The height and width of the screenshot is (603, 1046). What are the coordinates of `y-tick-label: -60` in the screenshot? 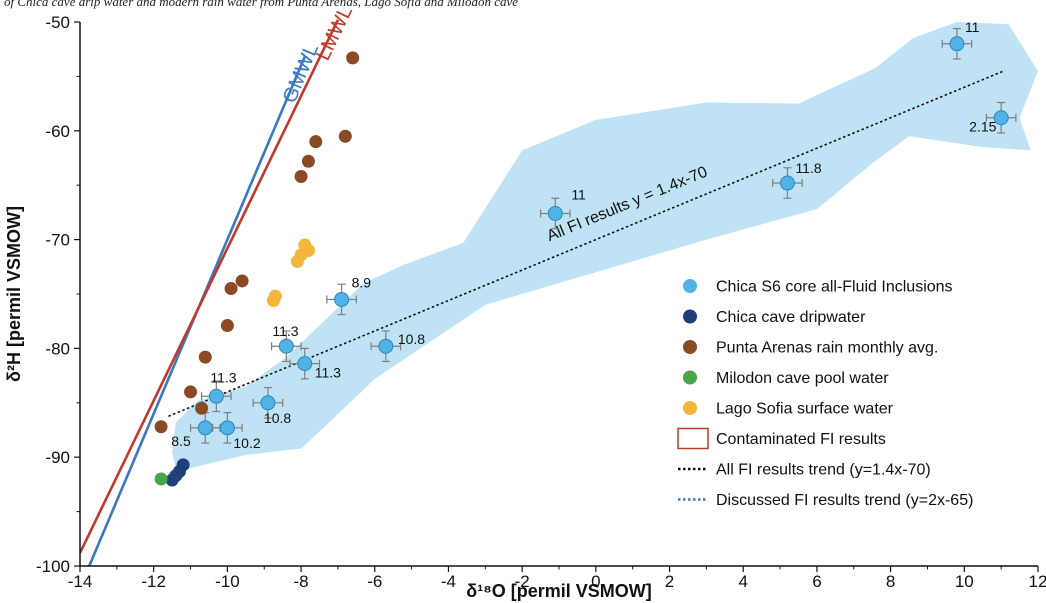 It's located at (57, 131).